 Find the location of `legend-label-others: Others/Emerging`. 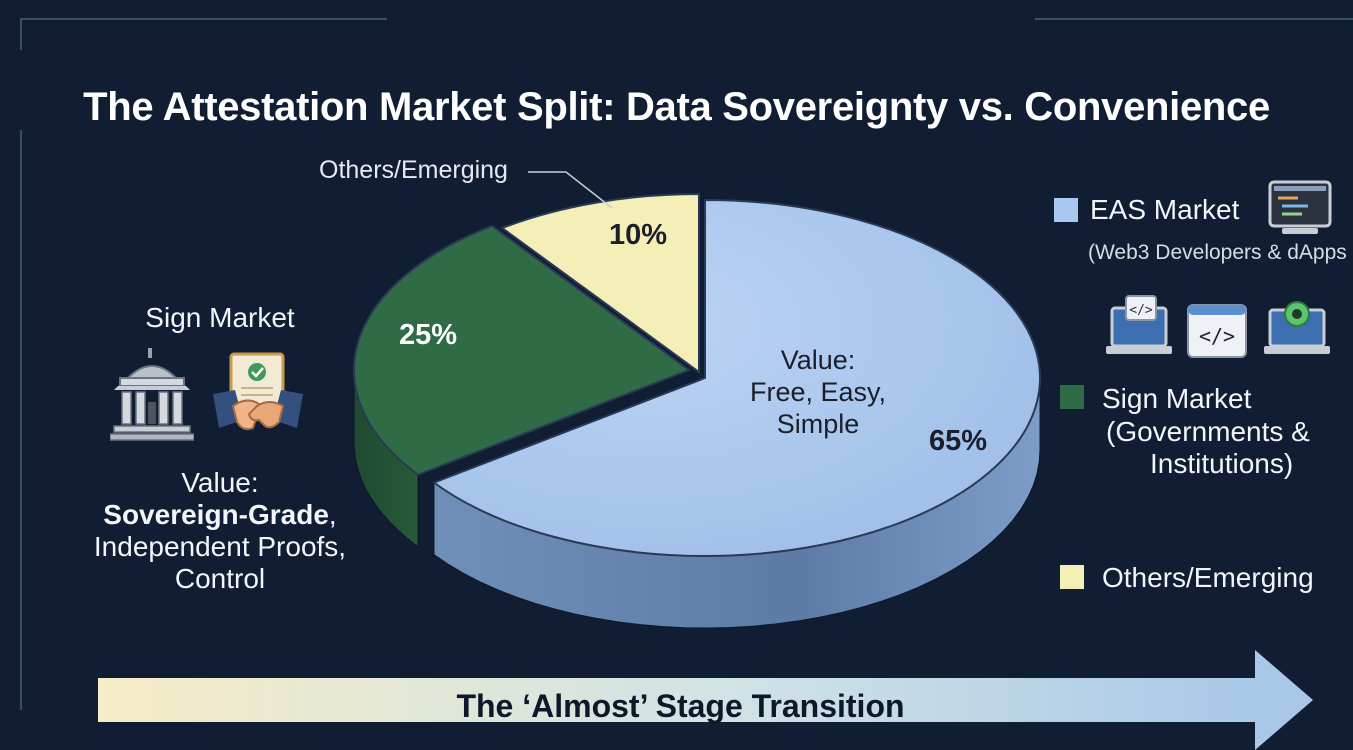

legend-label-others: Others/Emerging is located at coordinates (1208, 577).